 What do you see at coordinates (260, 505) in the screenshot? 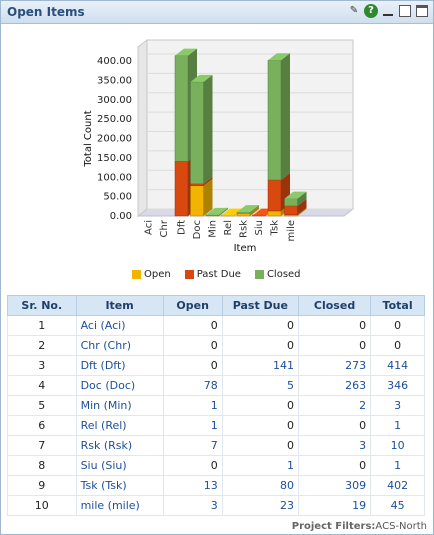
I see `past-due-count: 23` at bounding box center [260, 505].